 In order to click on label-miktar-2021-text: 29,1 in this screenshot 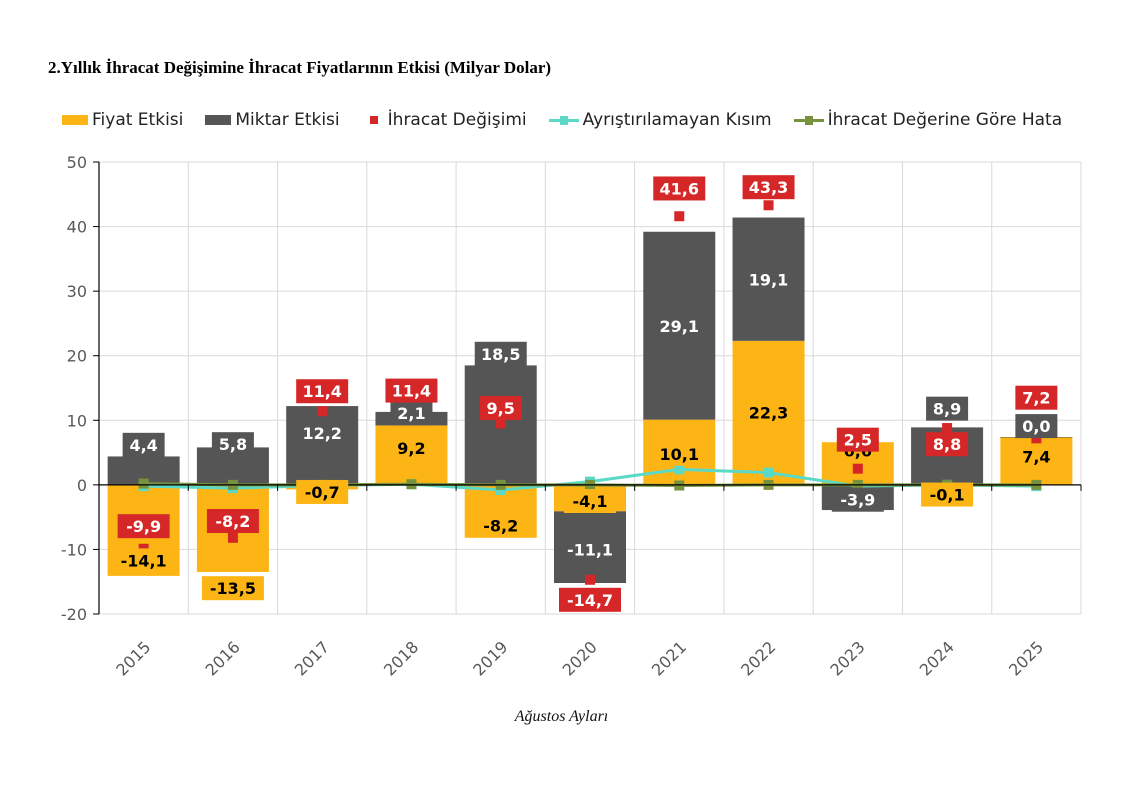, I will do `click(679, 326)`.